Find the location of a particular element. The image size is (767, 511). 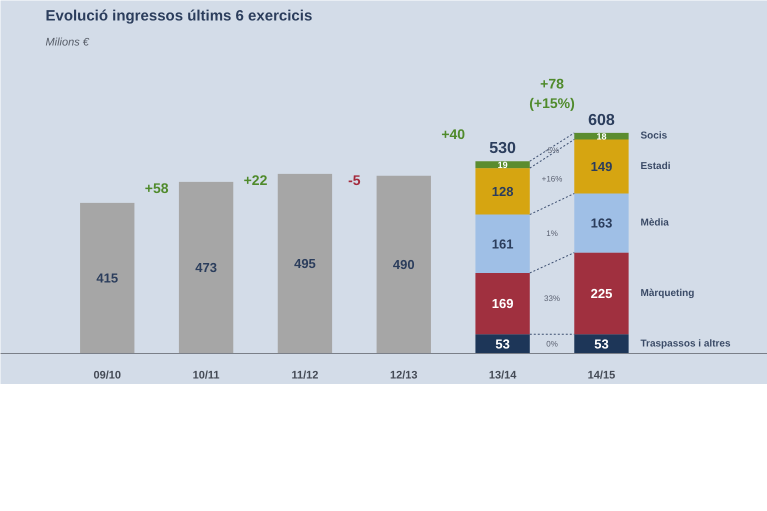

total-label: 530 is located at coordinates (502, 149).